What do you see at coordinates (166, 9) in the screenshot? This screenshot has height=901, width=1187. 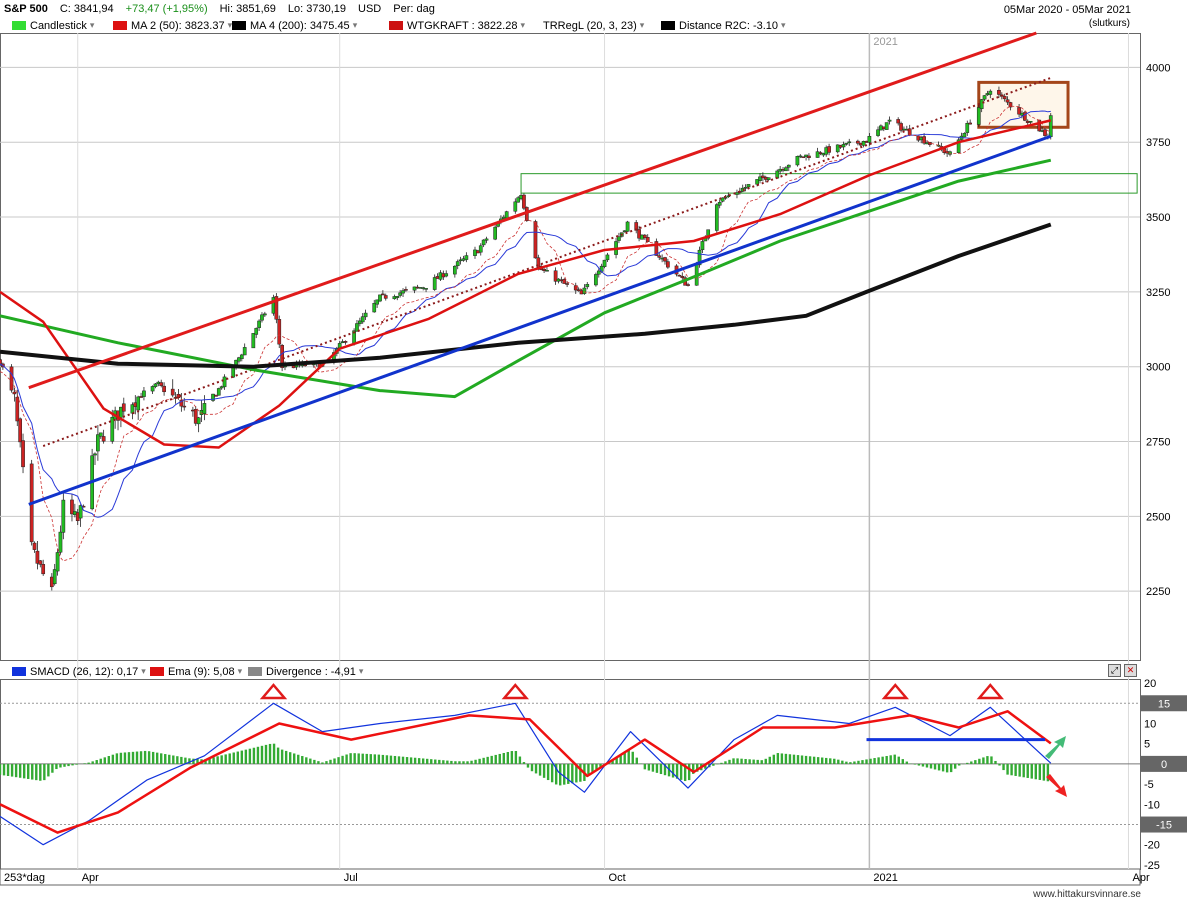 I see `change-value: +73,47 (+1,95%)` at bounding box center [166, 9].